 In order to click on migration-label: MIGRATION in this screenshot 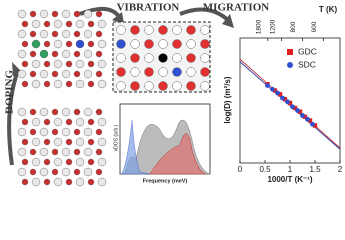, I will do `click(236, 8)`.